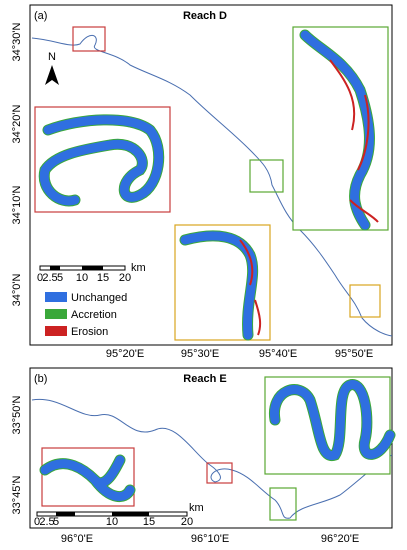 The image size is (407, 550). Describe the element at coordinates (340, 539) in the screenshot. I see `lon-label: 96°20'E` at that location.